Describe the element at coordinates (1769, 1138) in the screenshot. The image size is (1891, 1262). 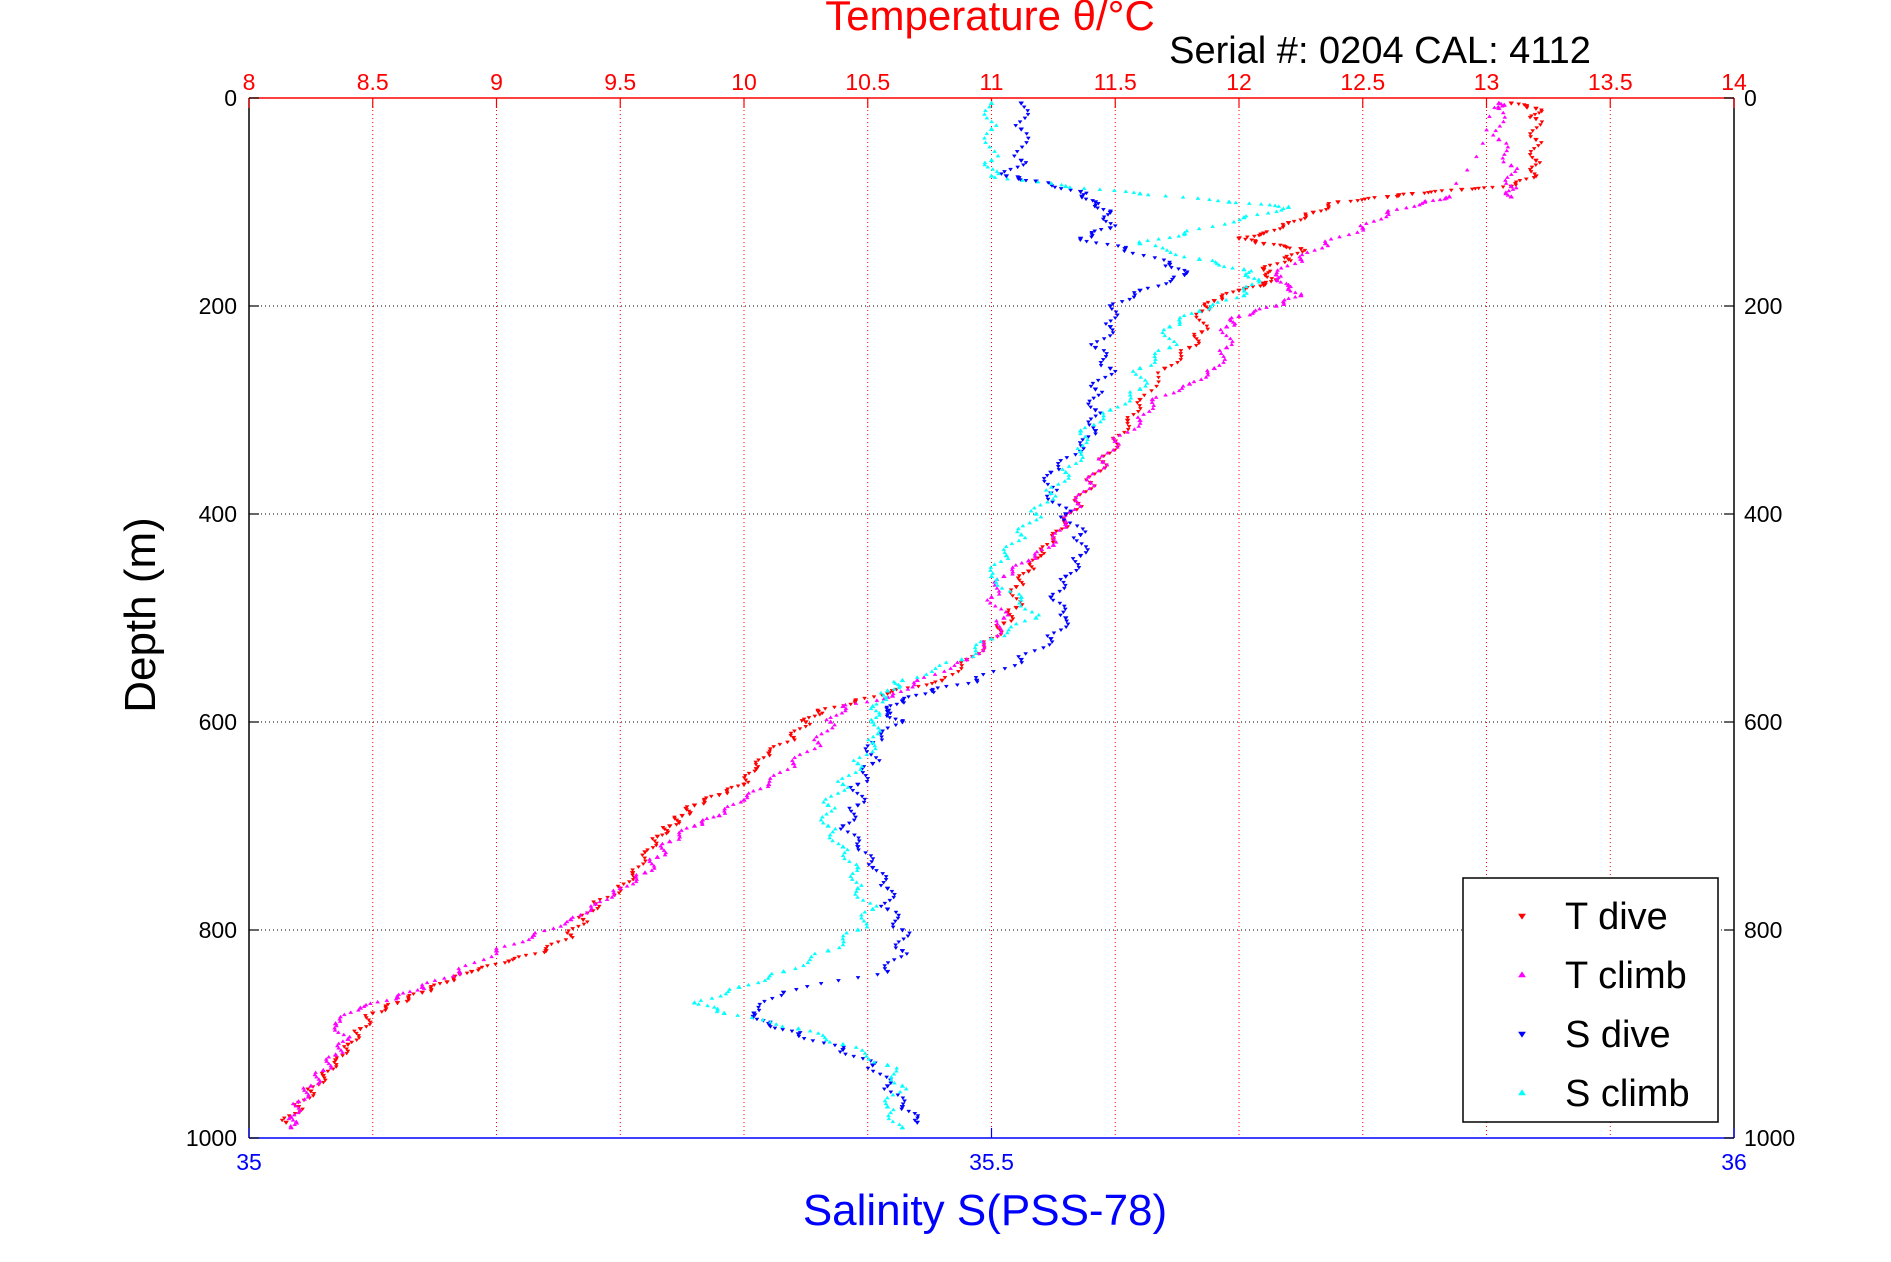
I see `right-tick-label: 1000` at that location.